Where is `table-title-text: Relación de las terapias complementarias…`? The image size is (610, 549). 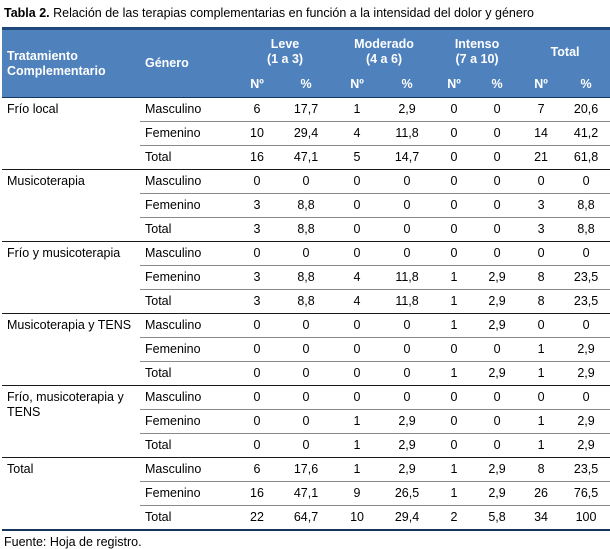
table-title-text: Relación de las terapias complementarias… is located at coordinates (291, 13).